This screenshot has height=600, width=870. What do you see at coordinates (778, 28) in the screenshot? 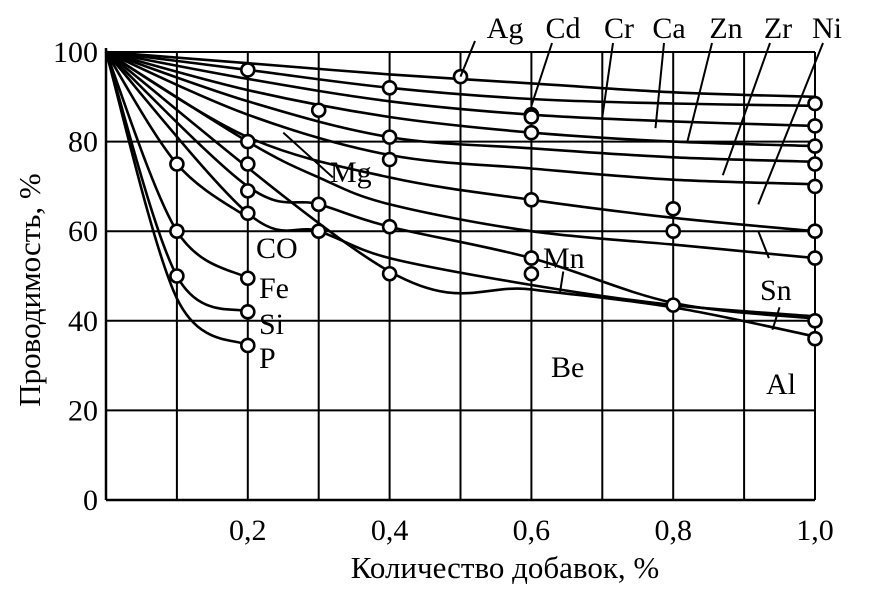
I see `series-label-zr: Zr` at bounding box center [778, 28].